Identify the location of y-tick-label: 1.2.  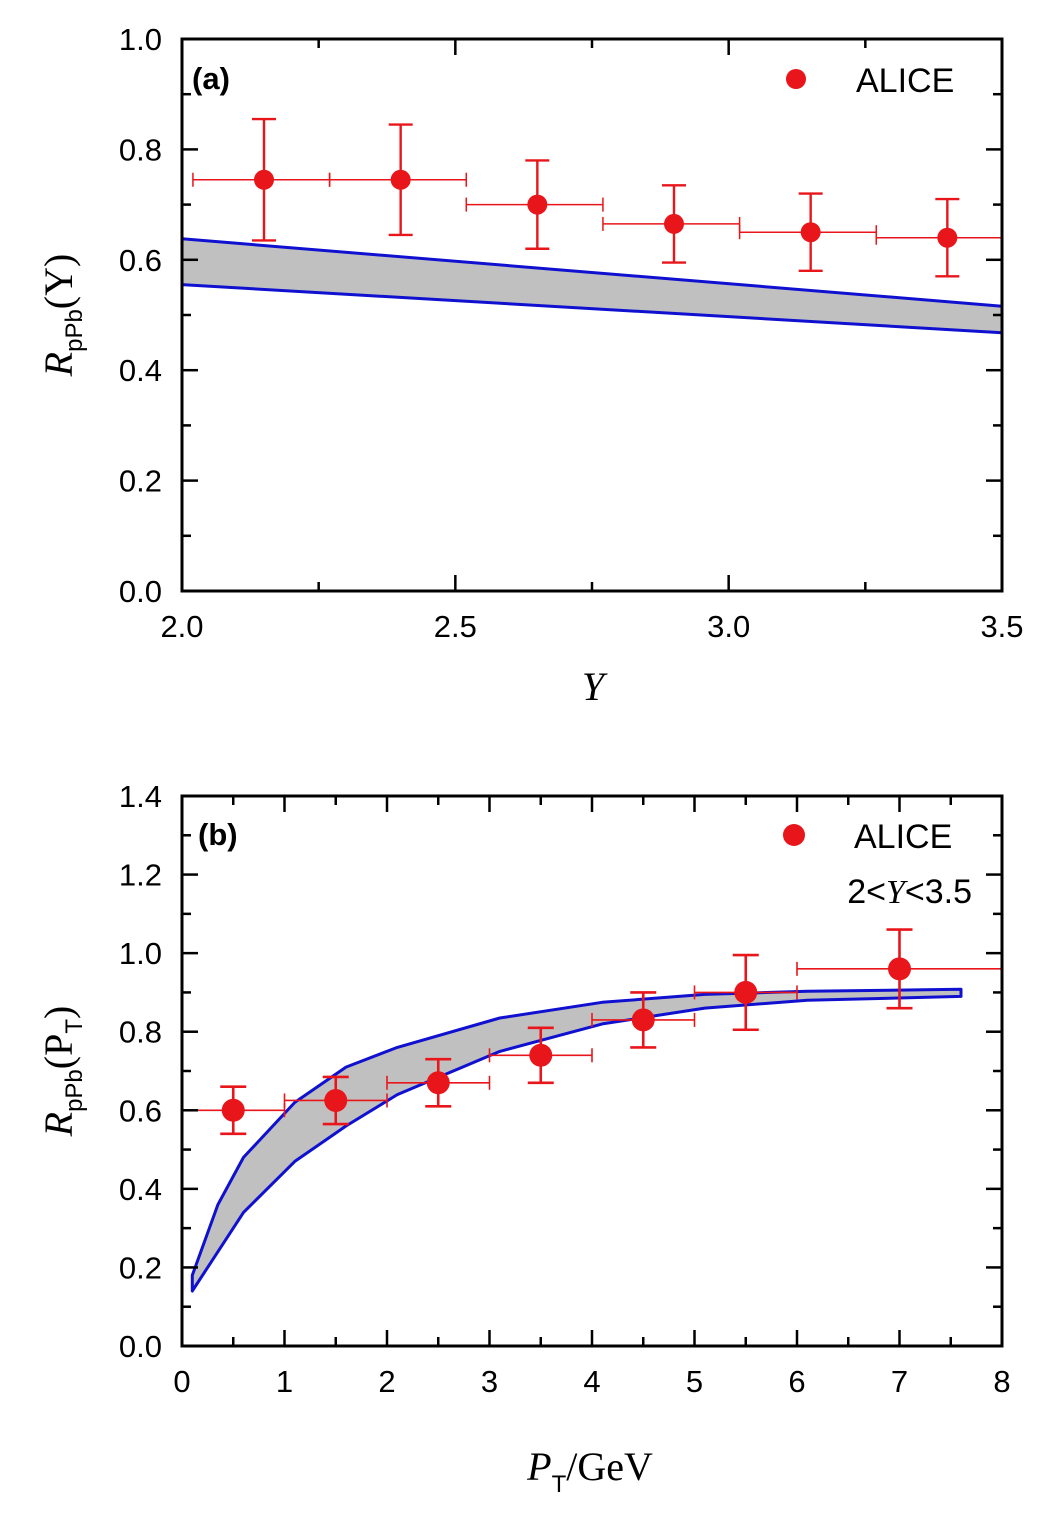
(140, 875).